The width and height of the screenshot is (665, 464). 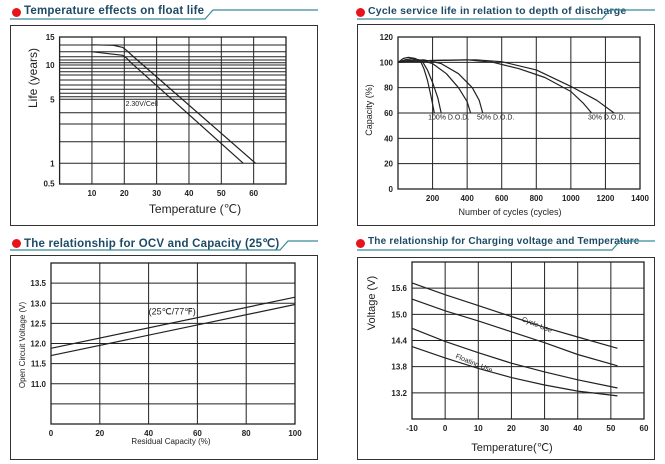 I want to click on chart4-x-axis-label: Temperature(℃), so click(x=511, y=448).